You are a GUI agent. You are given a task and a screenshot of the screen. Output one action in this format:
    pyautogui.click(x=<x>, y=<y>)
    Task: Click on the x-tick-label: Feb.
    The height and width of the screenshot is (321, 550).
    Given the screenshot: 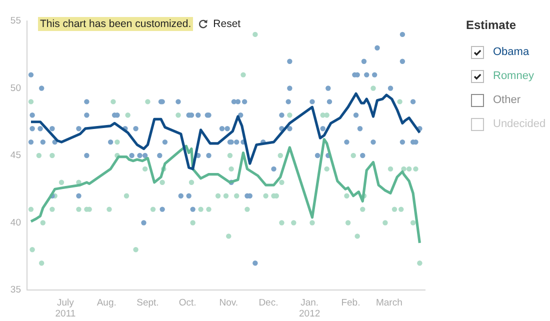 What is the action you would take?
    pyautogui.click(x=350, y=302)
    